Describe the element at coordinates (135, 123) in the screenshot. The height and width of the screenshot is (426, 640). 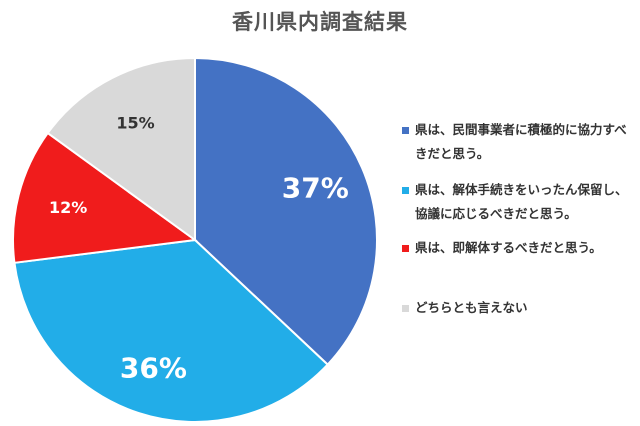
I see `data-label-undecided: 15%` at that location.